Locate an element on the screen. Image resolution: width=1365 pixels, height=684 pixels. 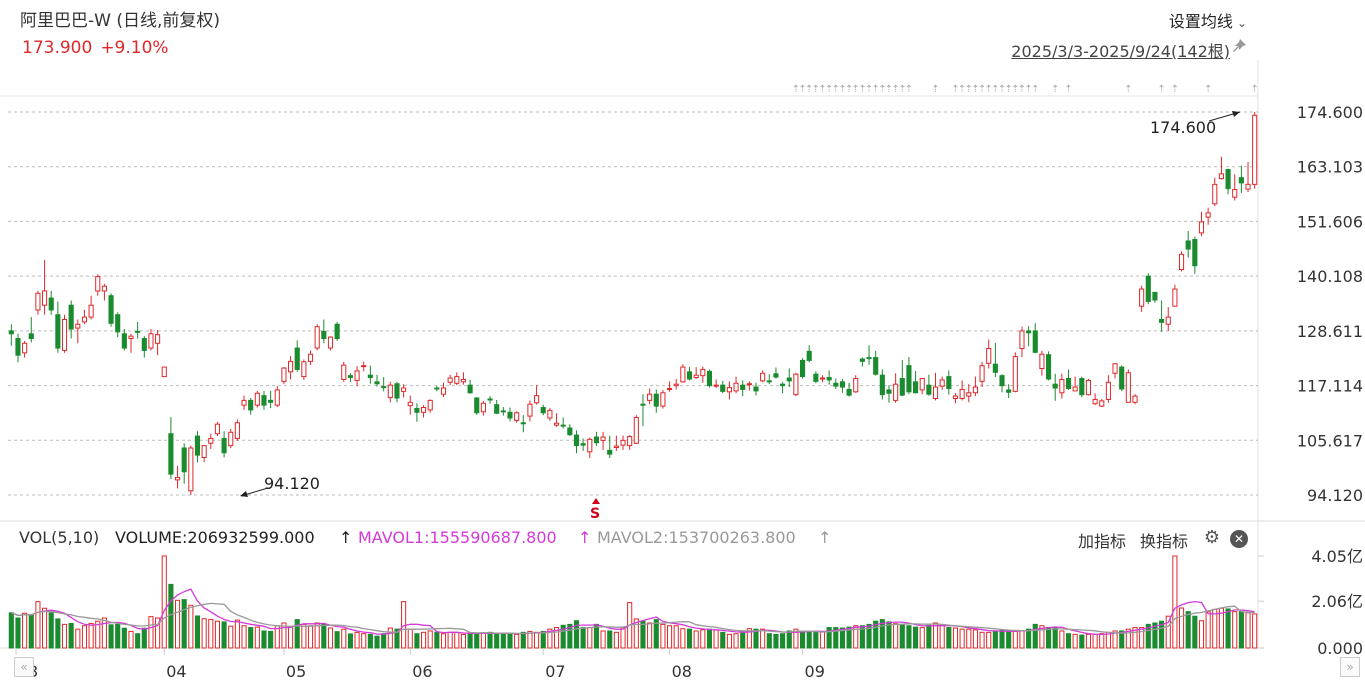
gear-icon: ⚙ is located at coordinates (1212, 537).